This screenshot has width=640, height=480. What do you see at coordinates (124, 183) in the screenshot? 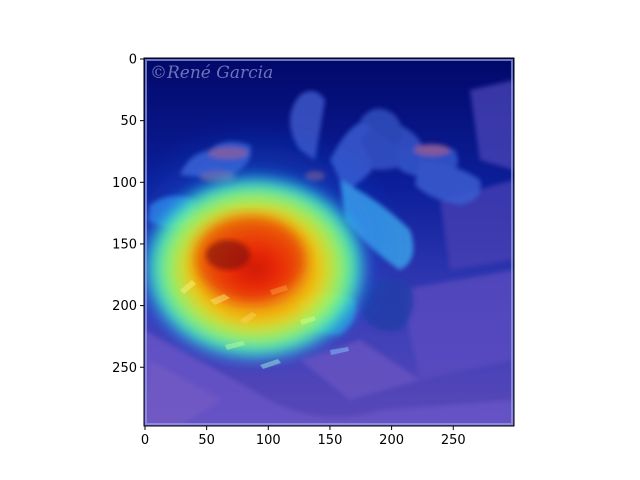
I see `y-tick-label: 100` at bounding box center [124, 183].